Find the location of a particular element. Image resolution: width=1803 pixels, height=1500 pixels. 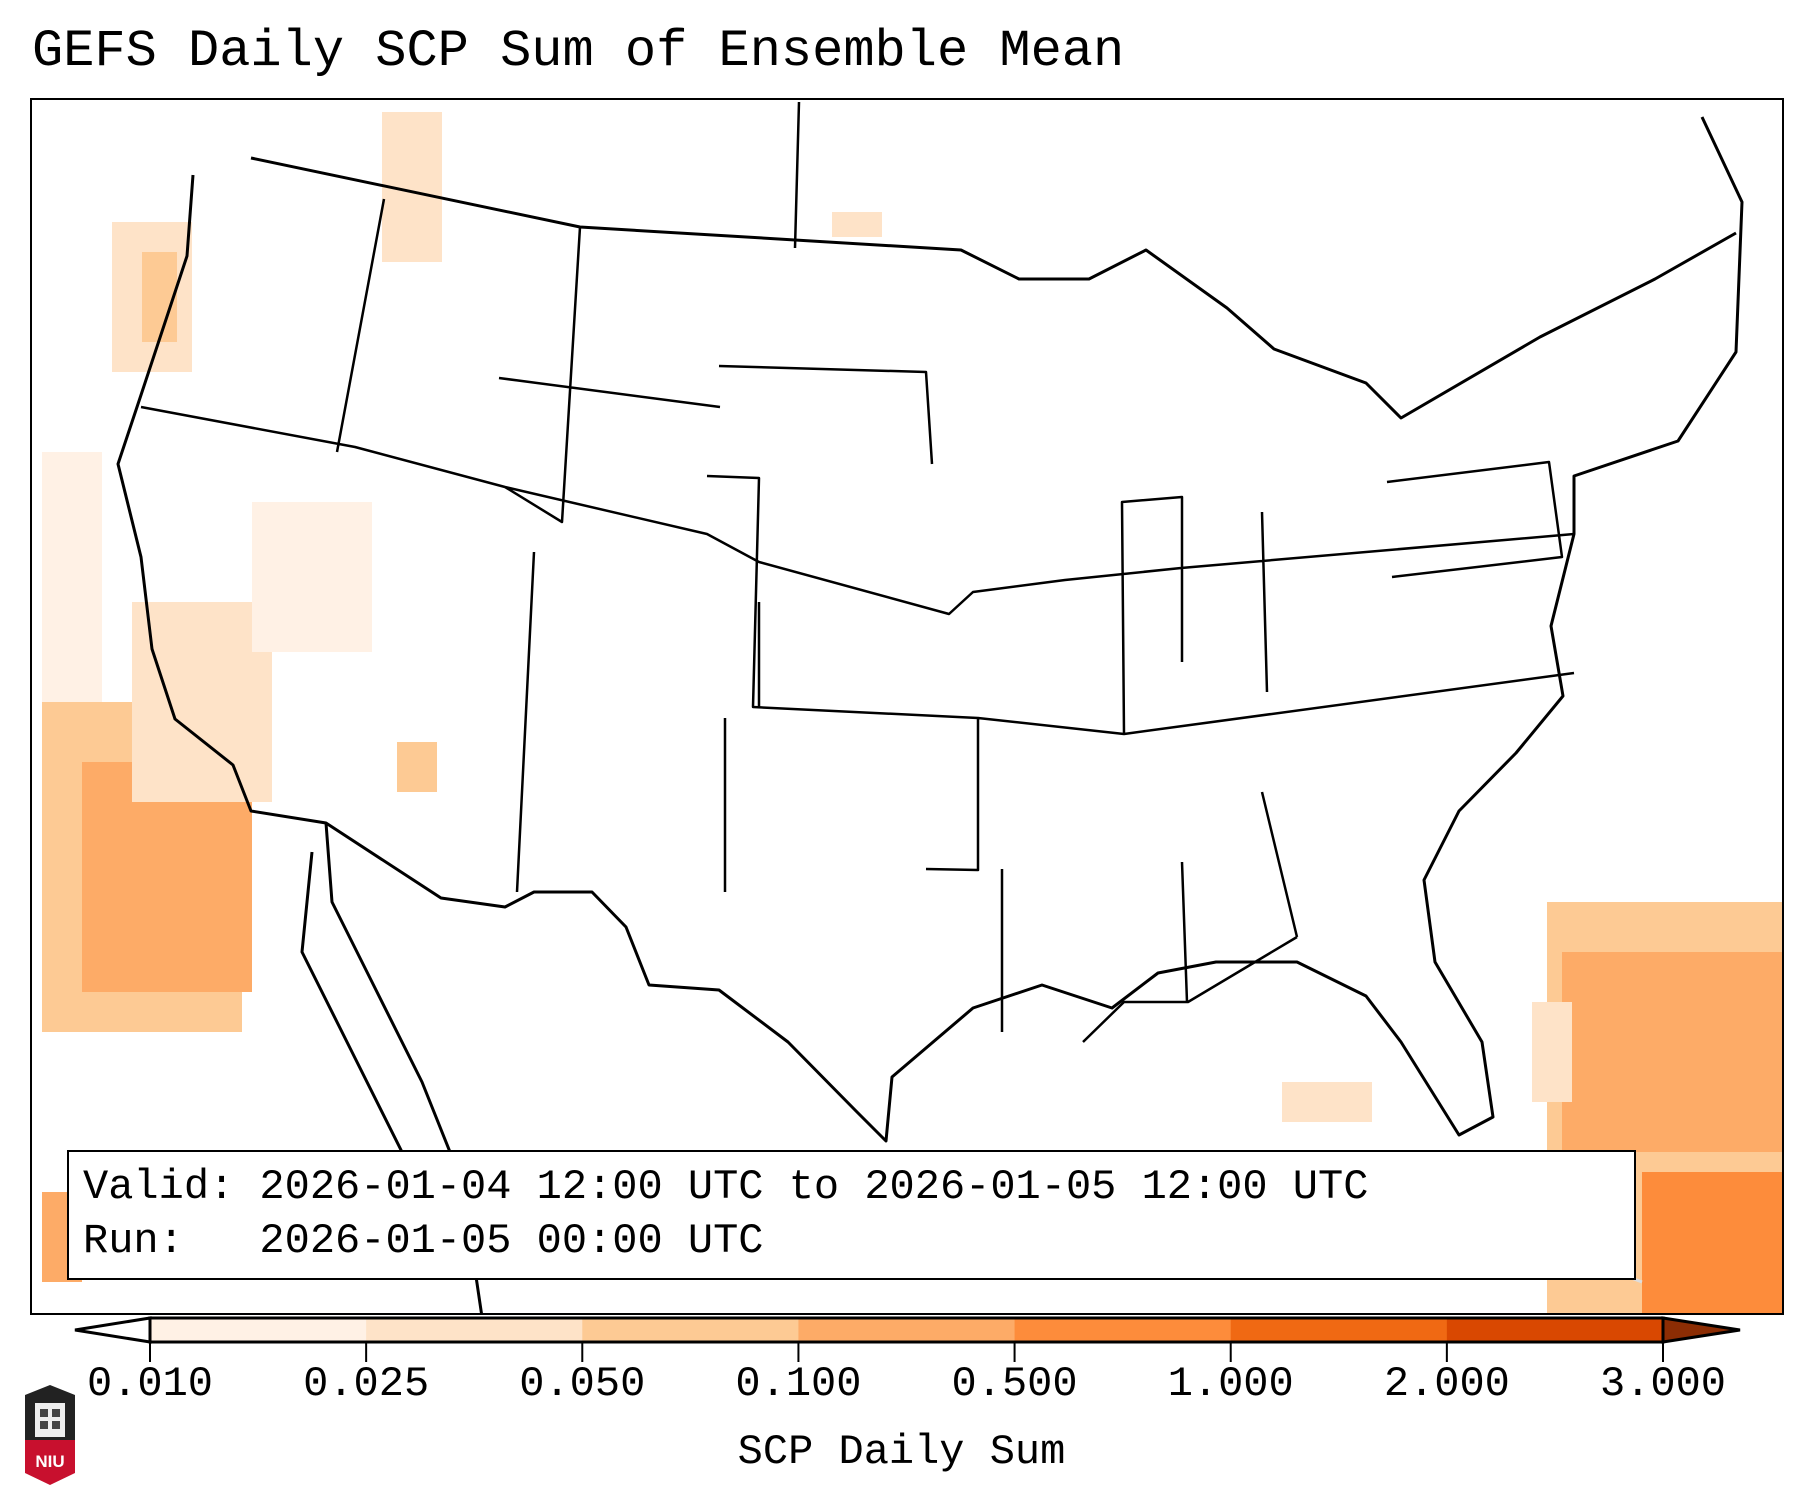

colorbar-tick-label: 1.000 is located at coordinates (1230, 1384).